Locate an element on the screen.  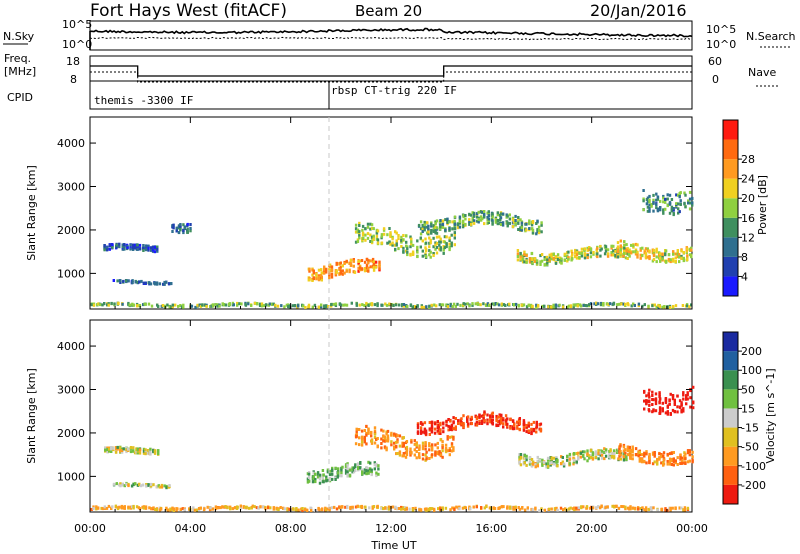
power-y-tick-label: 2000 is located at coordinates (71, 230).